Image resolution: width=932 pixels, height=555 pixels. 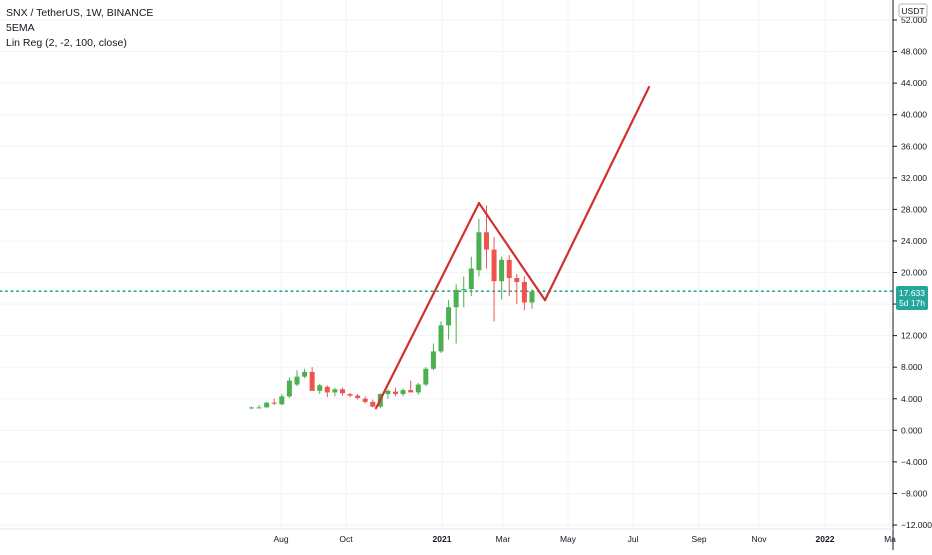 I want to click on price-tick-label: 8.000, so click(x=912, y=367).